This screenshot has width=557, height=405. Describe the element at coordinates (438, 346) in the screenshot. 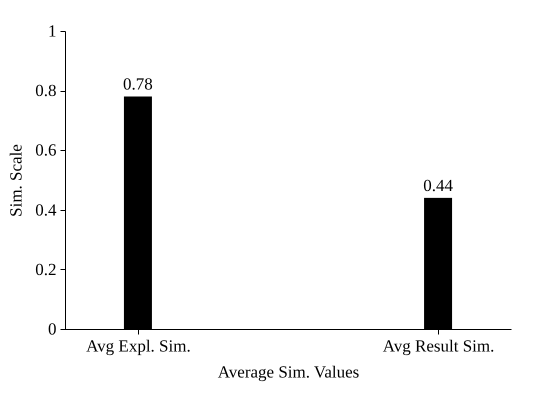

I see `x-tick-label: Avg Result Sim.` at that location.